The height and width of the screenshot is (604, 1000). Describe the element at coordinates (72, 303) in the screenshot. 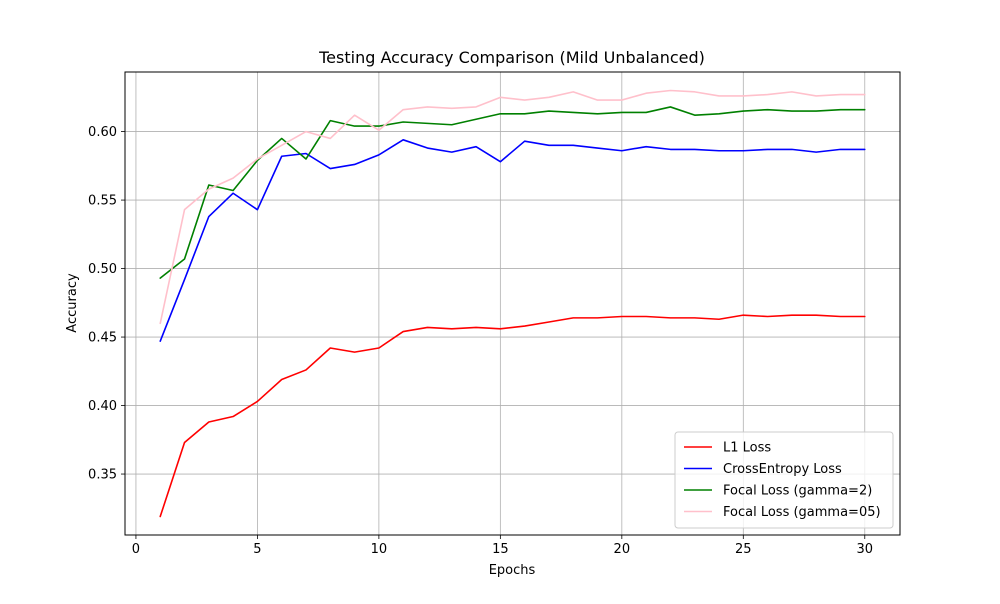

I see `y-axis-label: Accuracy` at that location.